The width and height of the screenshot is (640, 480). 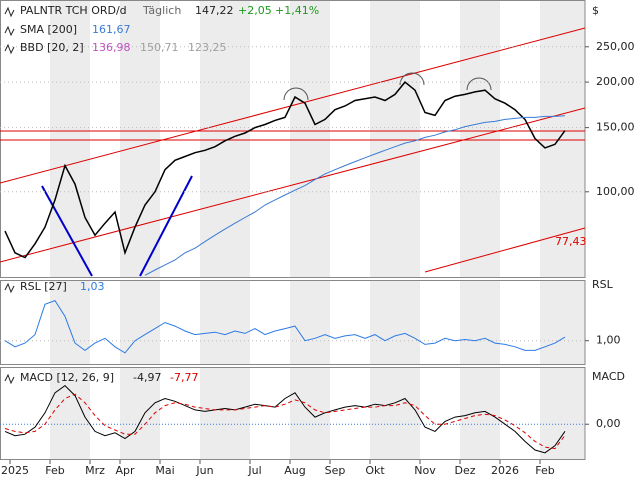 I want to click on y-tick-label: 100,00, so click(x=615, y=191).